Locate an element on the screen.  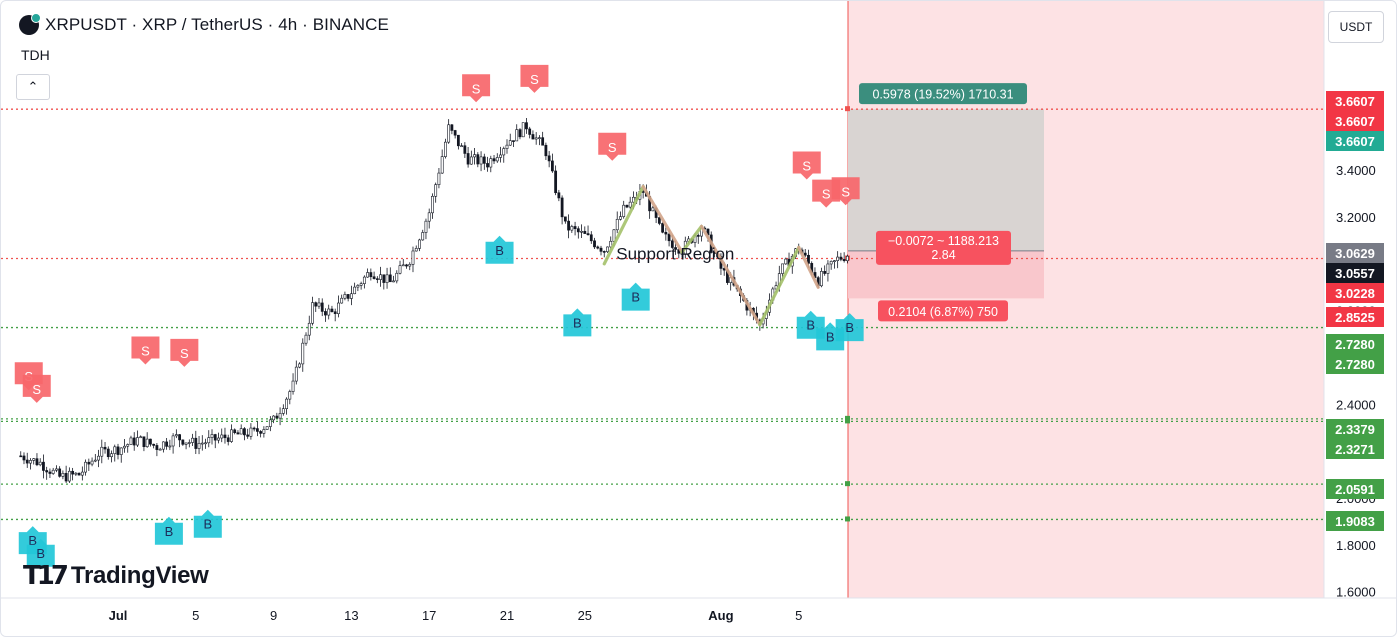
collapse-indicators-button: ⌃ is located at coordinates (33, 87).